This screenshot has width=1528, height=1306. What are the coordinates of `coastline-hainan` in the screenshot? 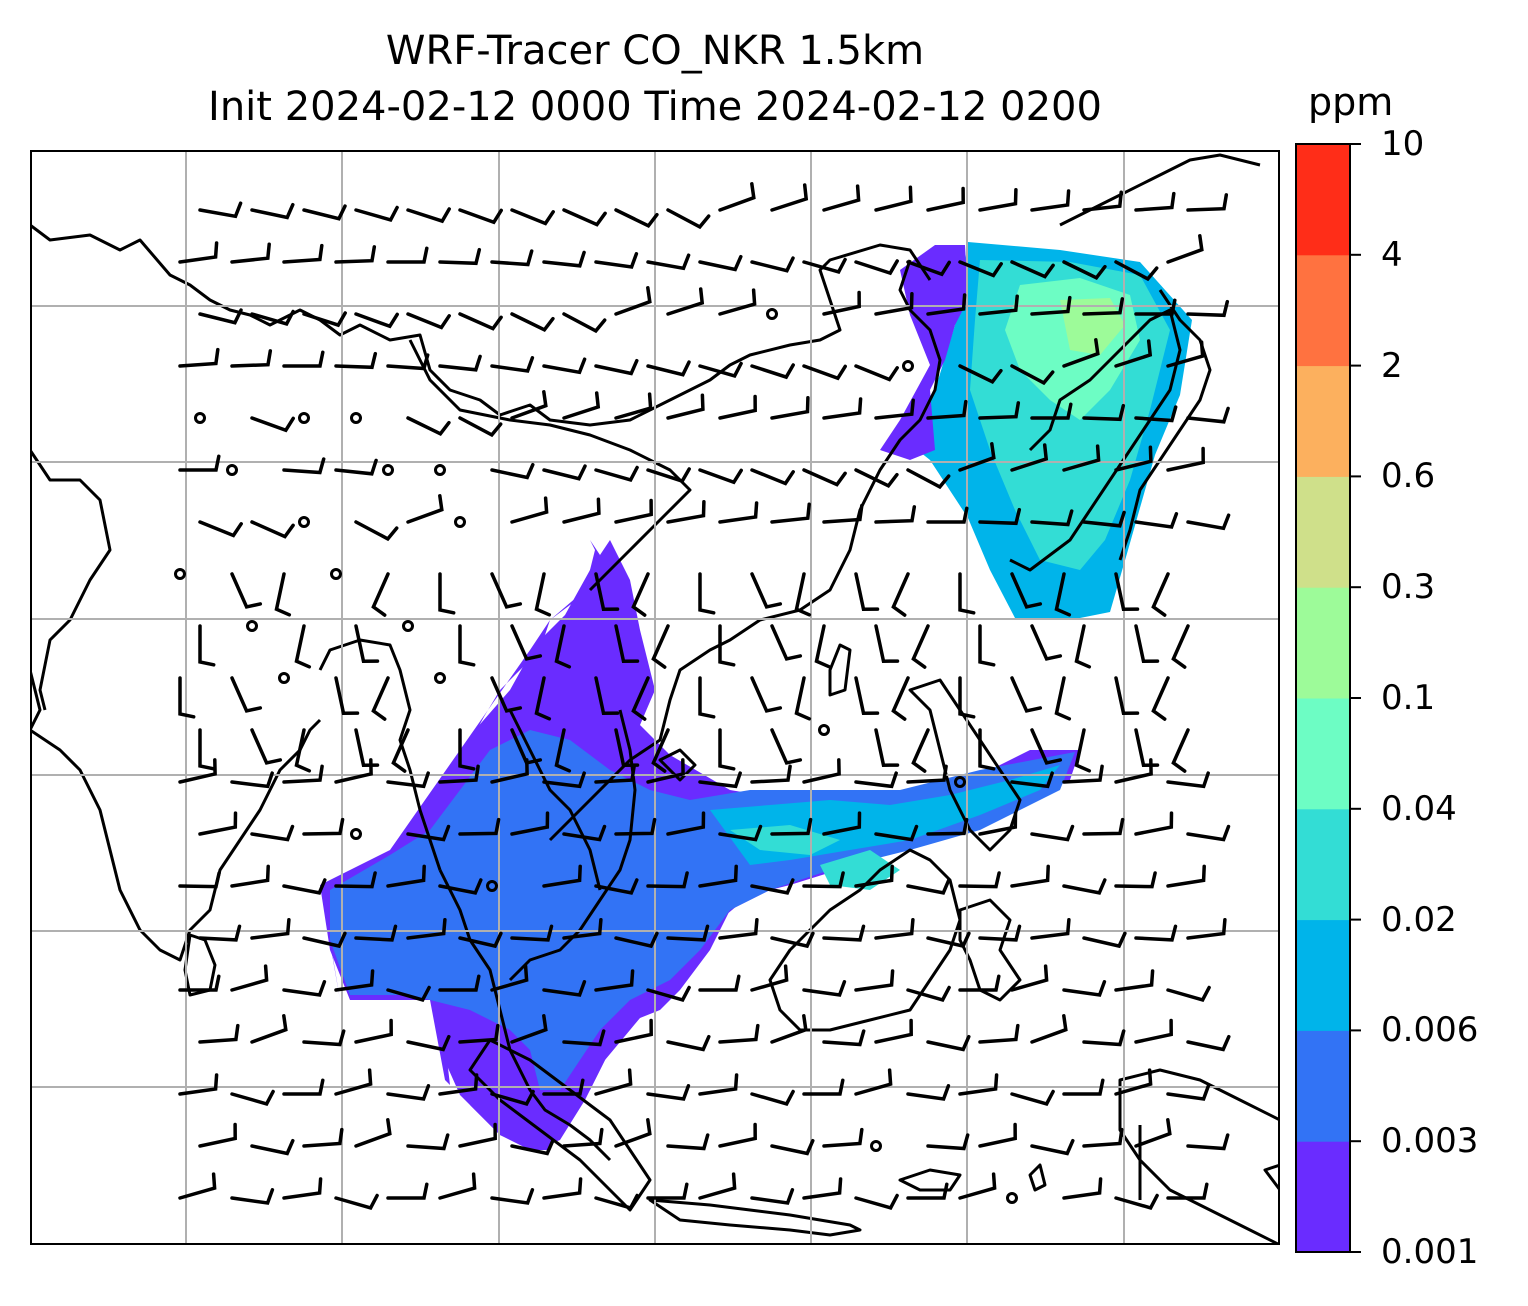 It's located at (677, 765).